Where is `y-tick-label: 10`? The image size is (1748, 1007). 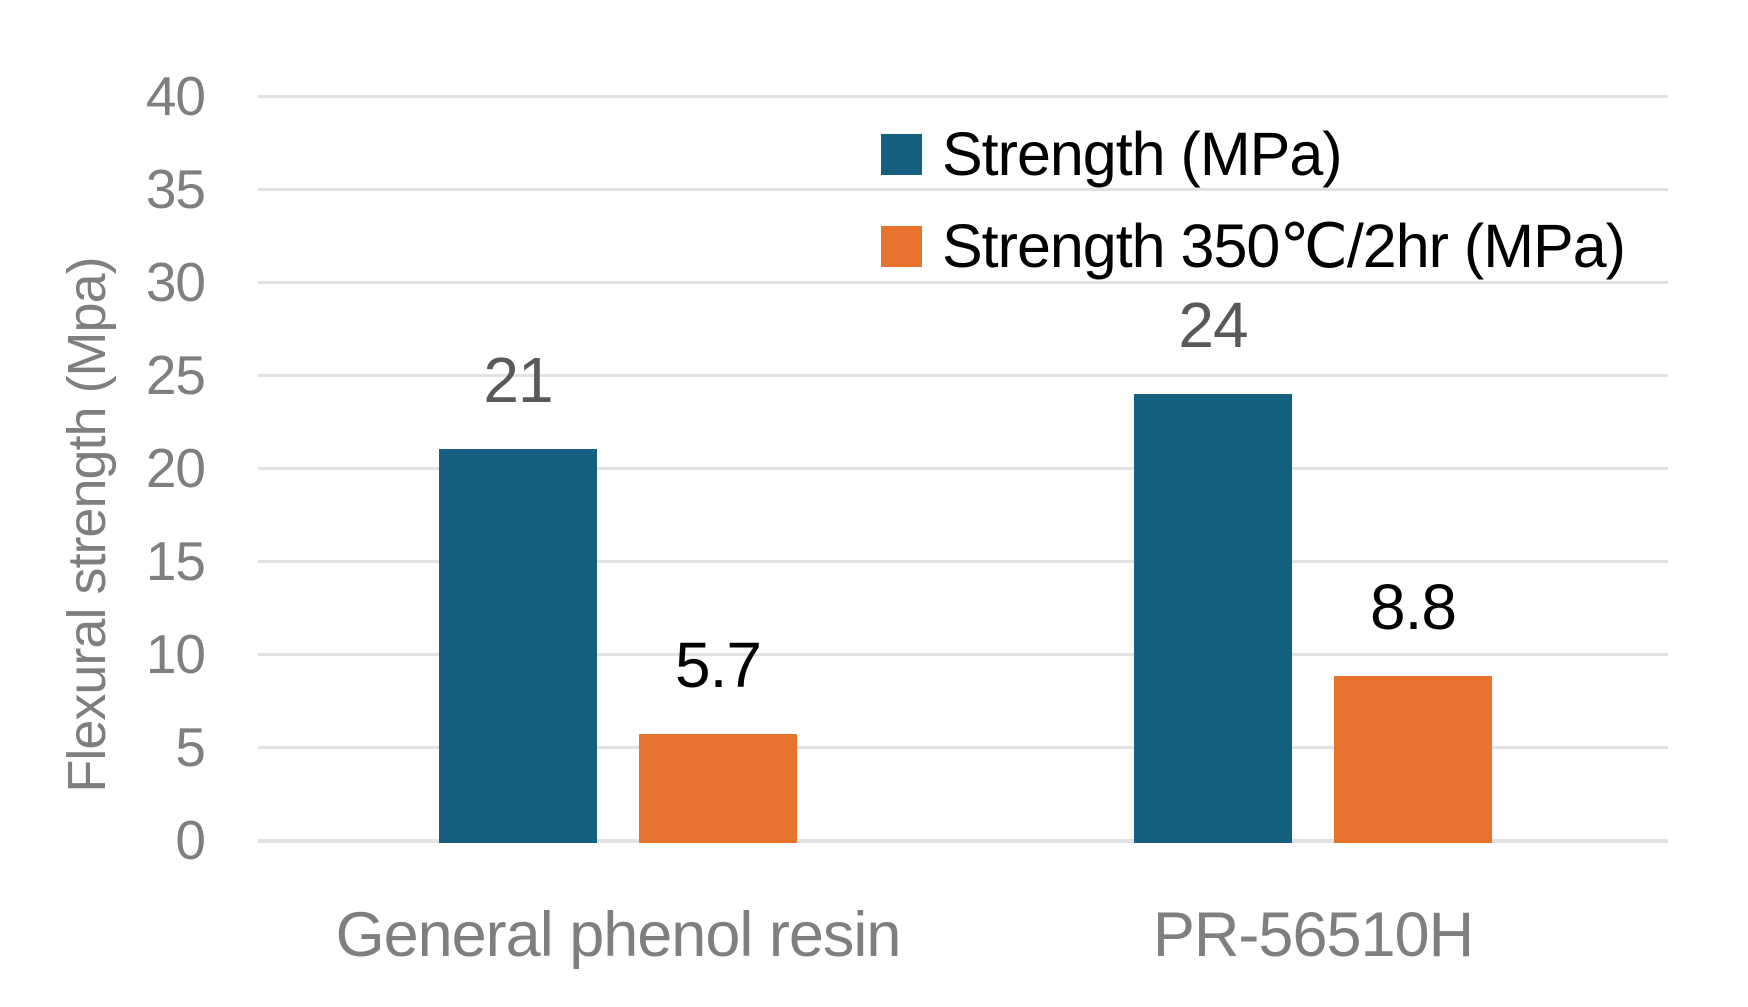
y-tick-label: 10 is located at coordinates (175, 654).